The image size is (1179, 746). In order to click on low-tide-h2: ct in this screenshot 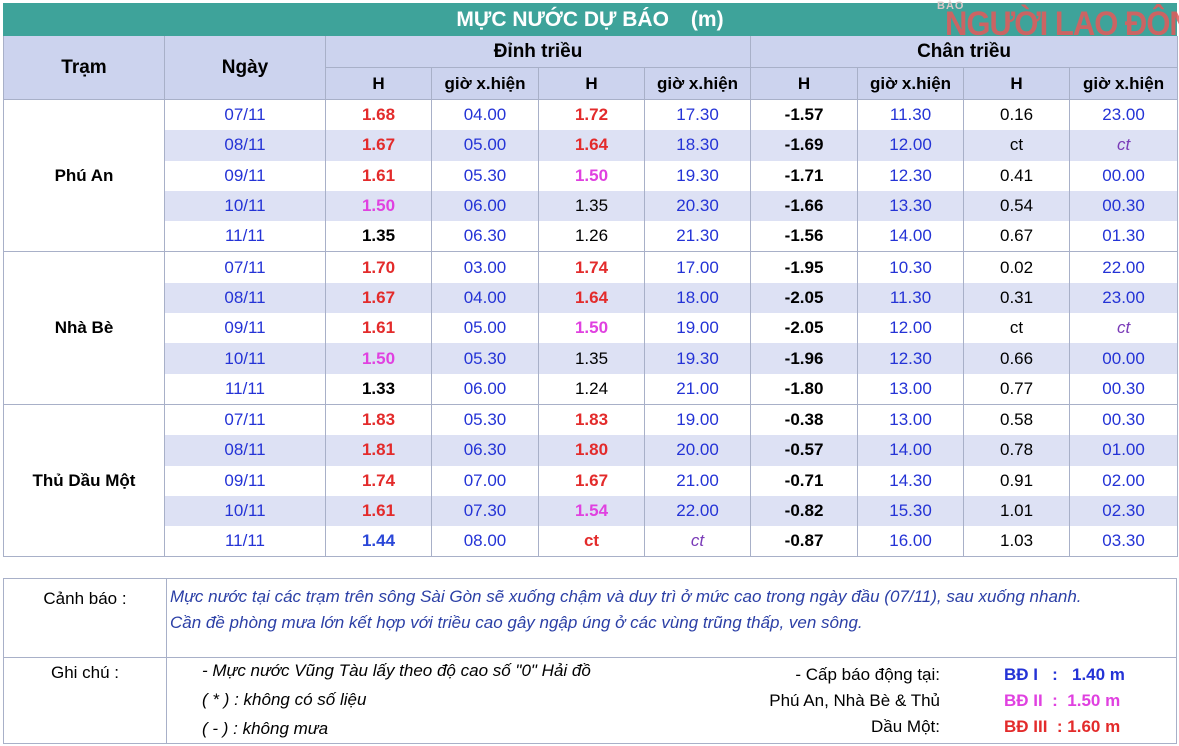, I will do `click(1017, 145)`.